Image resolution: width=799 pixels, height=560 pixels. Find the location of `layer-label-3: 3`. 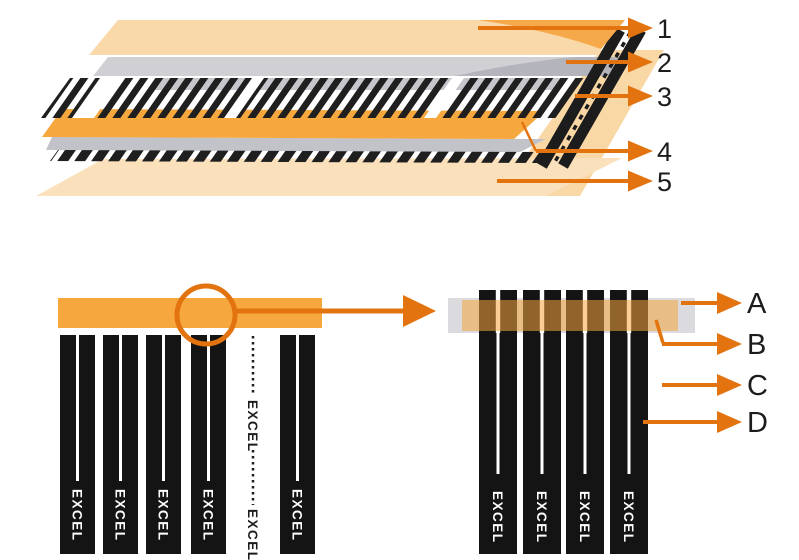

layer-label-3: 3 is located at coordinates (664, 97).